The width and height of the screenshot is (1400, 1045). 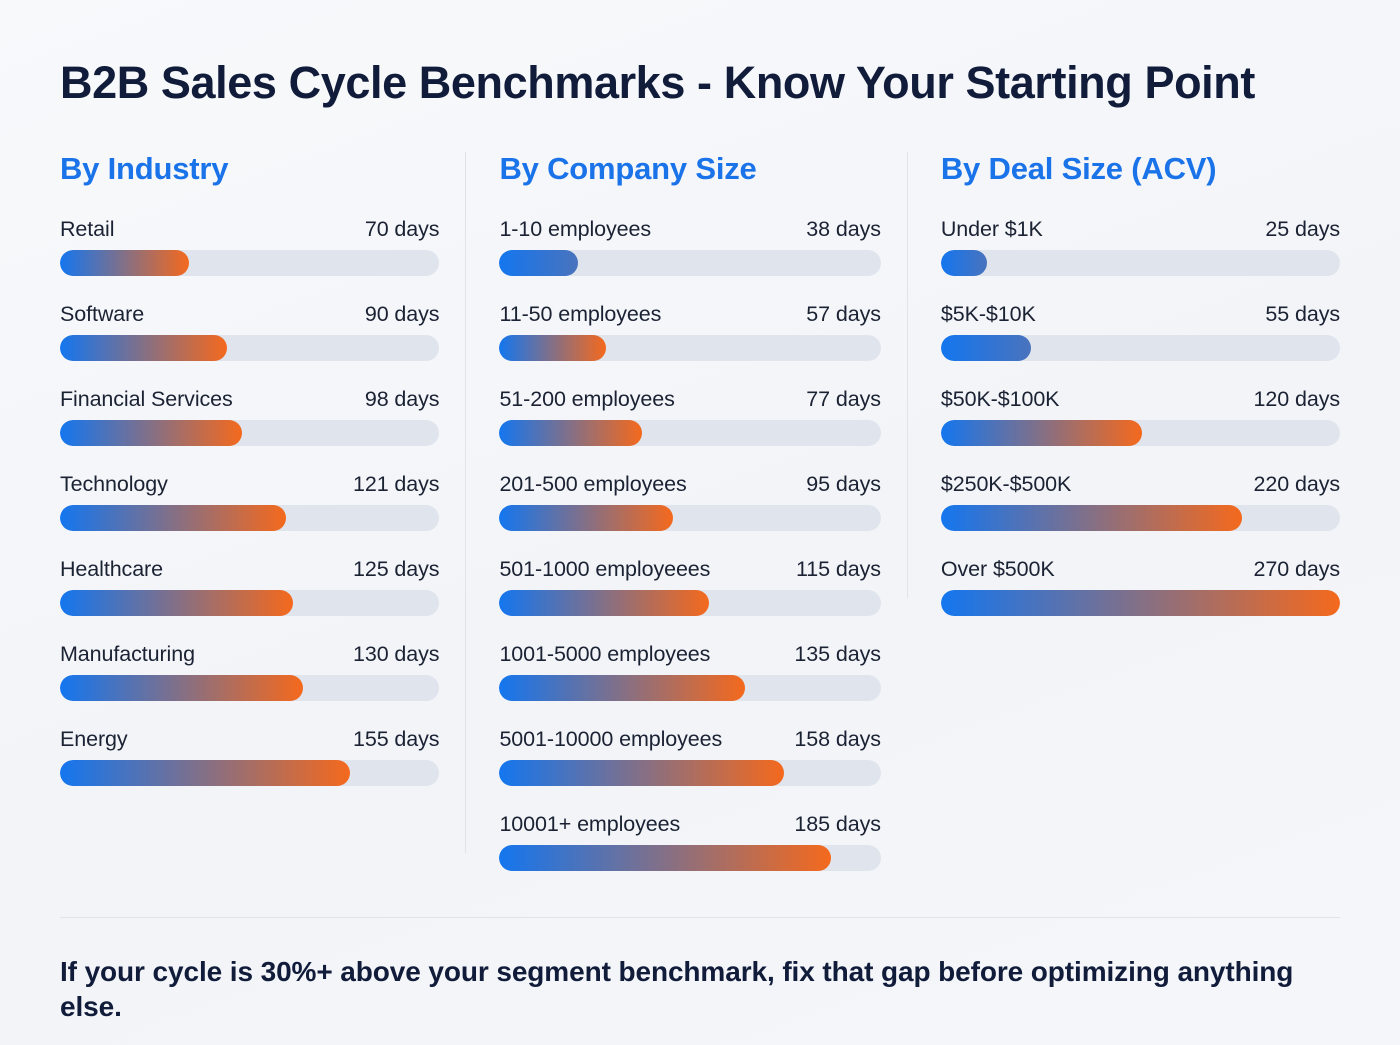 I want to click on benchmark-row: Under $1K 25 days, so click(x=1140, y=246).